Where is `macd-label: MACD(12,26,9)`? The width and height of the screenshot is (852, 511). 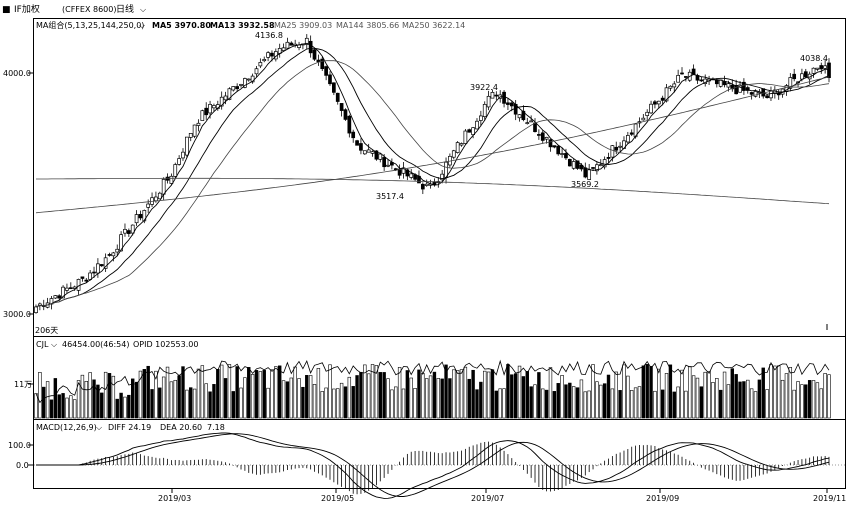 macd-label: MACD(12,26,9) is located at coordinates (66, 427).